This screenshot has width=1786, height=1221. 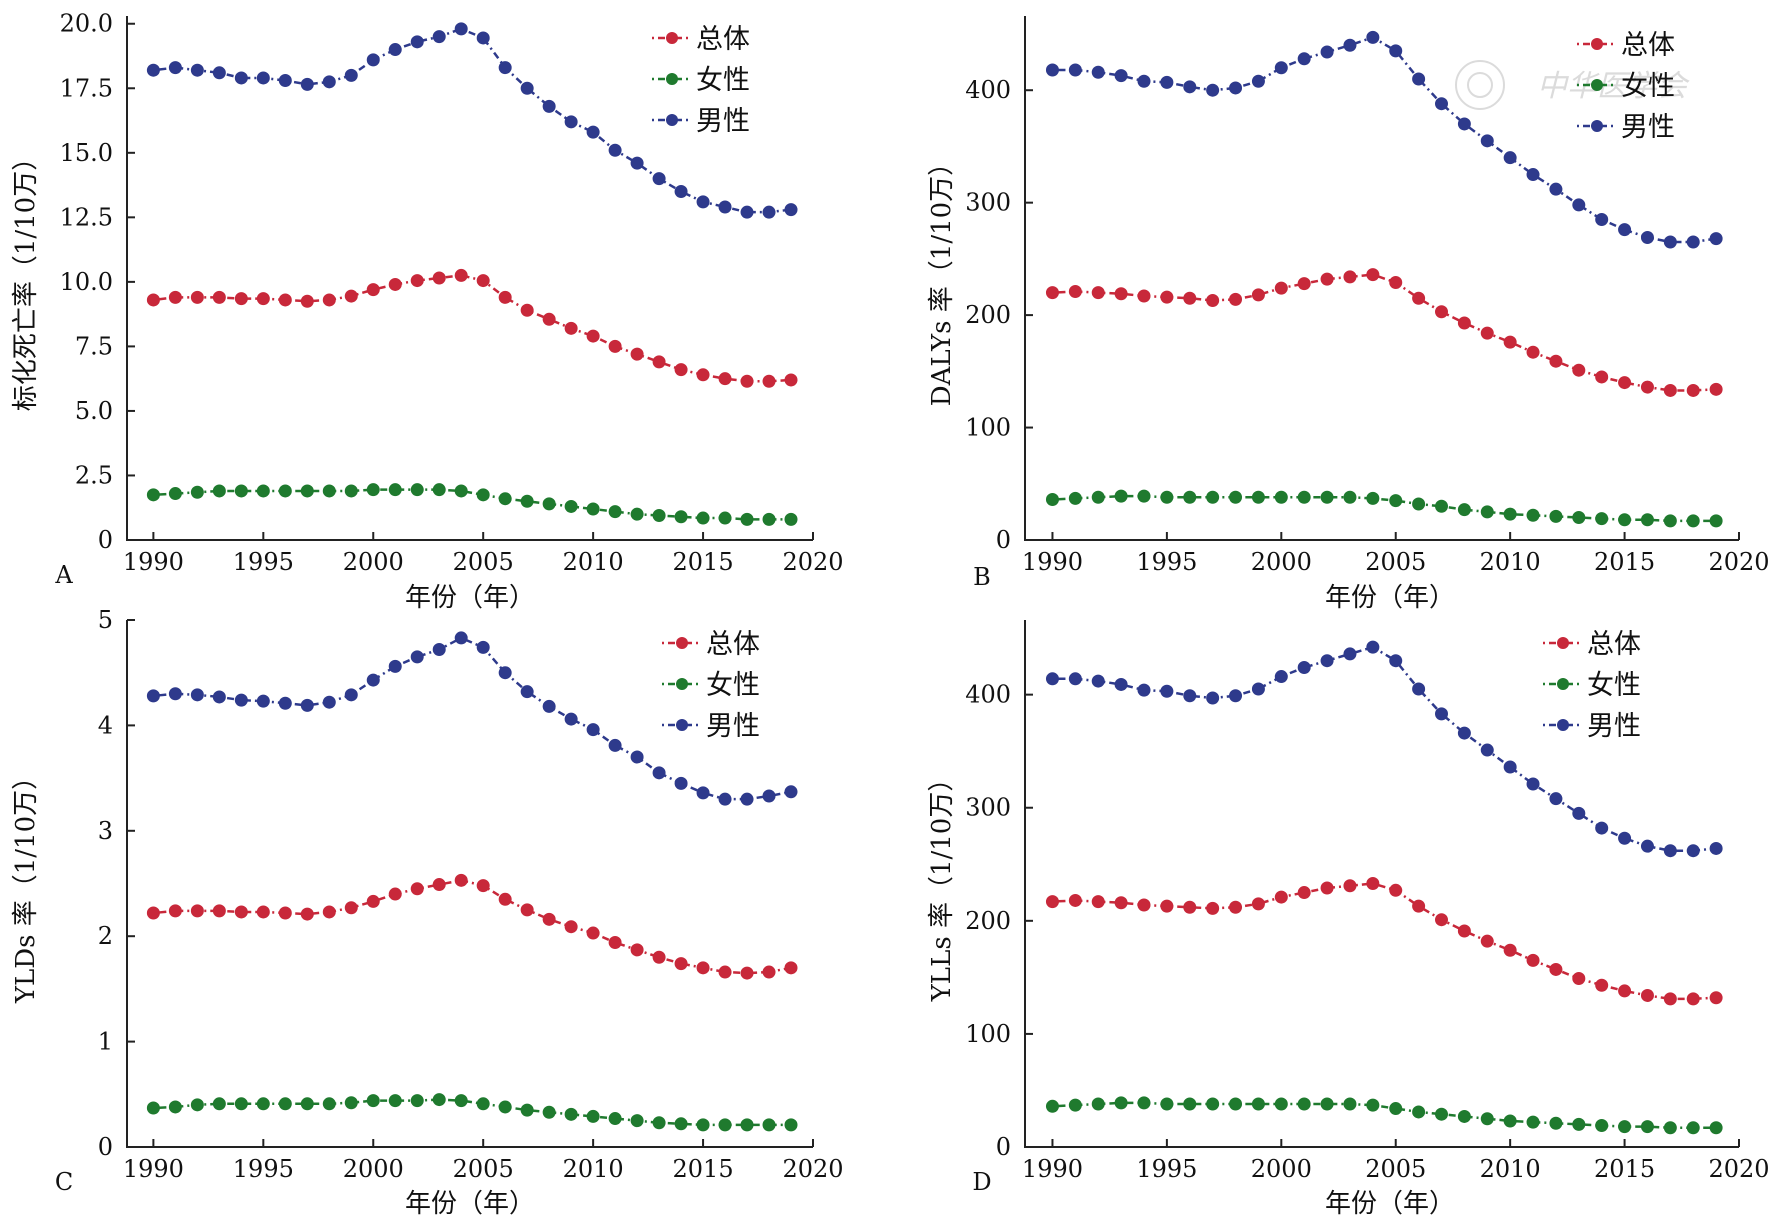 I want to click on y-tick-label: 10.0, so click(x=86, y=282).